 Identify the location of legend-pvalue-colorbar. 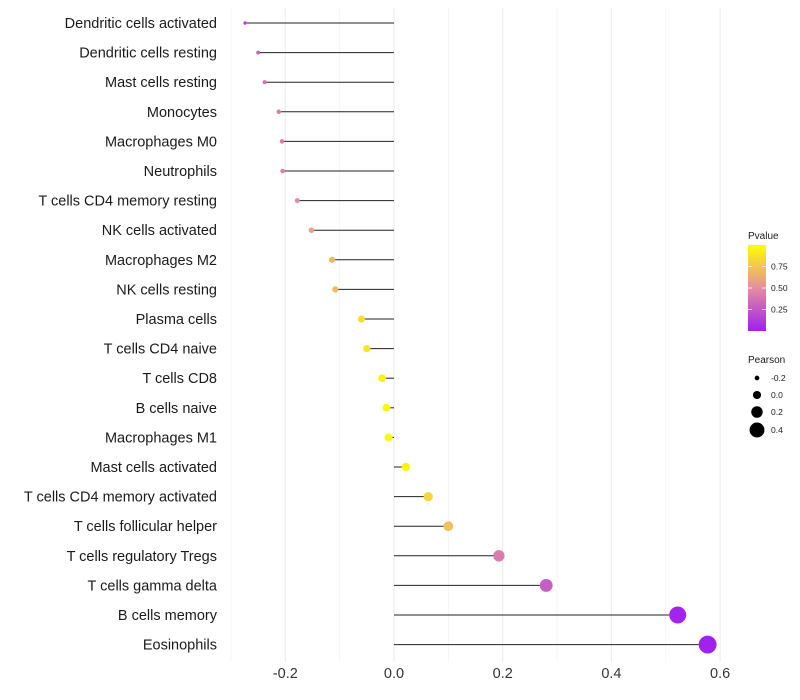
(757, 288).